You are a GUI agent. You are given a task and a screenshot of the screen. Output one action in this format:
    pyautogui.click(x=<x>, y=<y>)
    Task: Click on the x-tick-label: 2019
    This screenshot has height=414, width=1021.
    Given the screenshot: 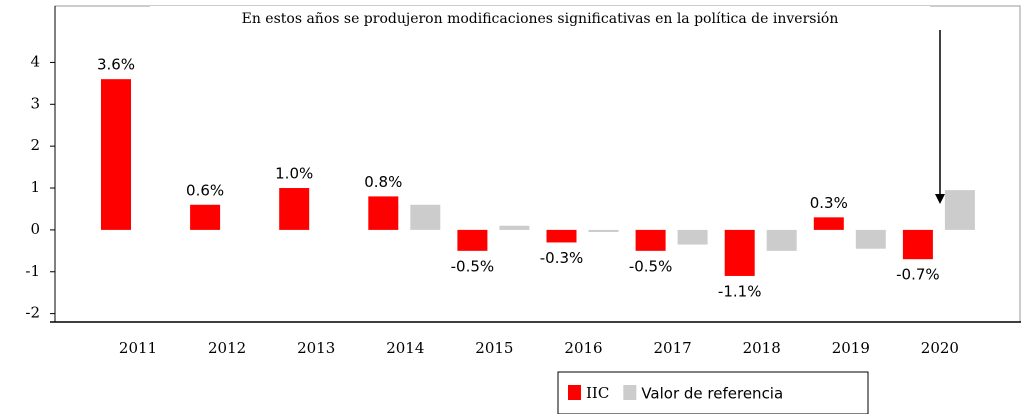 What is the action you would take?
    pyautogui.click(x=851, y=348)
    